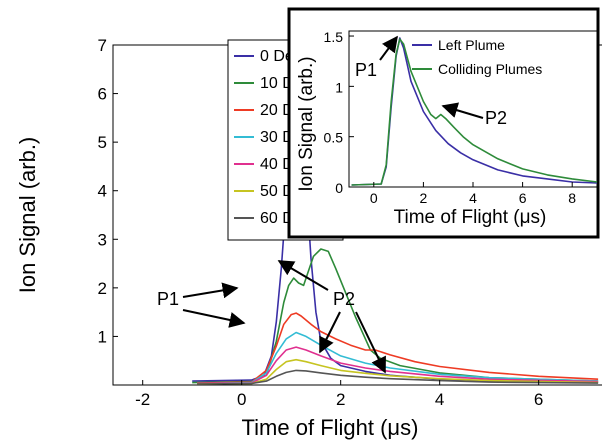  Describe the element at coordinates (572, 198) in the screenshot. I see `inset-x-tick-label: 8` at that location.